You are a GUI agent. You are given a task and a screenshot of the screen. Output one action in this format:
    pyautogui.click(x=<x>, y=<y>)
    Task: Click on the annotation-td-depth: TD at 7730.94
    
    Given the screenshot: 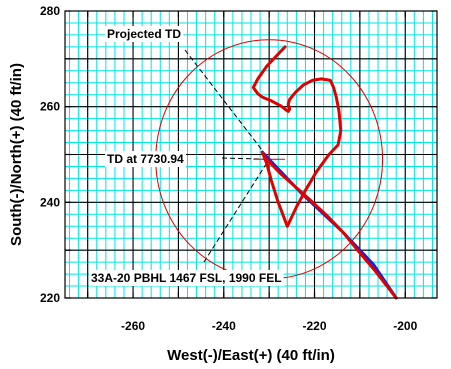 What is the action you would take?
    pyautogui.click(x=145, y=159)
    